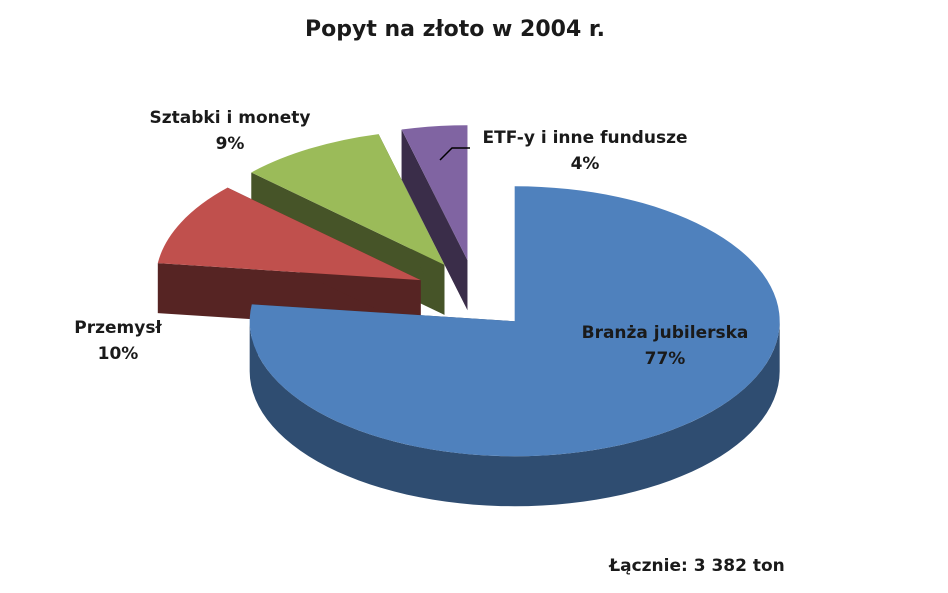 The width and height of the screenshot is (948, 593). I want to click on pie-slice, so click(434, 218).